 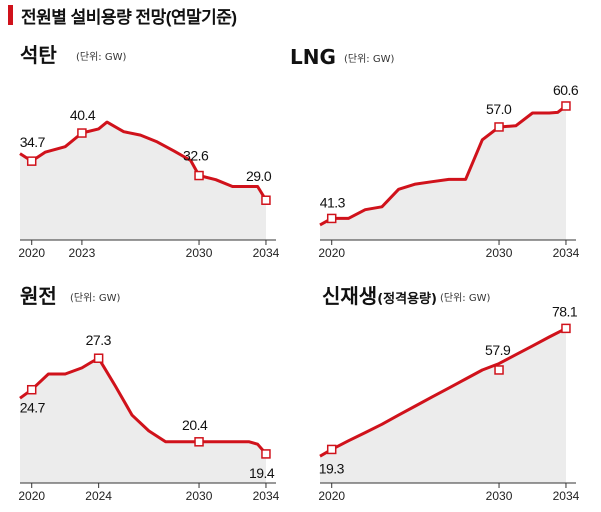 What do you see at coordinates (566, 90) in the screenshot?
I see `lng-data-label-2034: 60.6` at bounding box center [566, 90].